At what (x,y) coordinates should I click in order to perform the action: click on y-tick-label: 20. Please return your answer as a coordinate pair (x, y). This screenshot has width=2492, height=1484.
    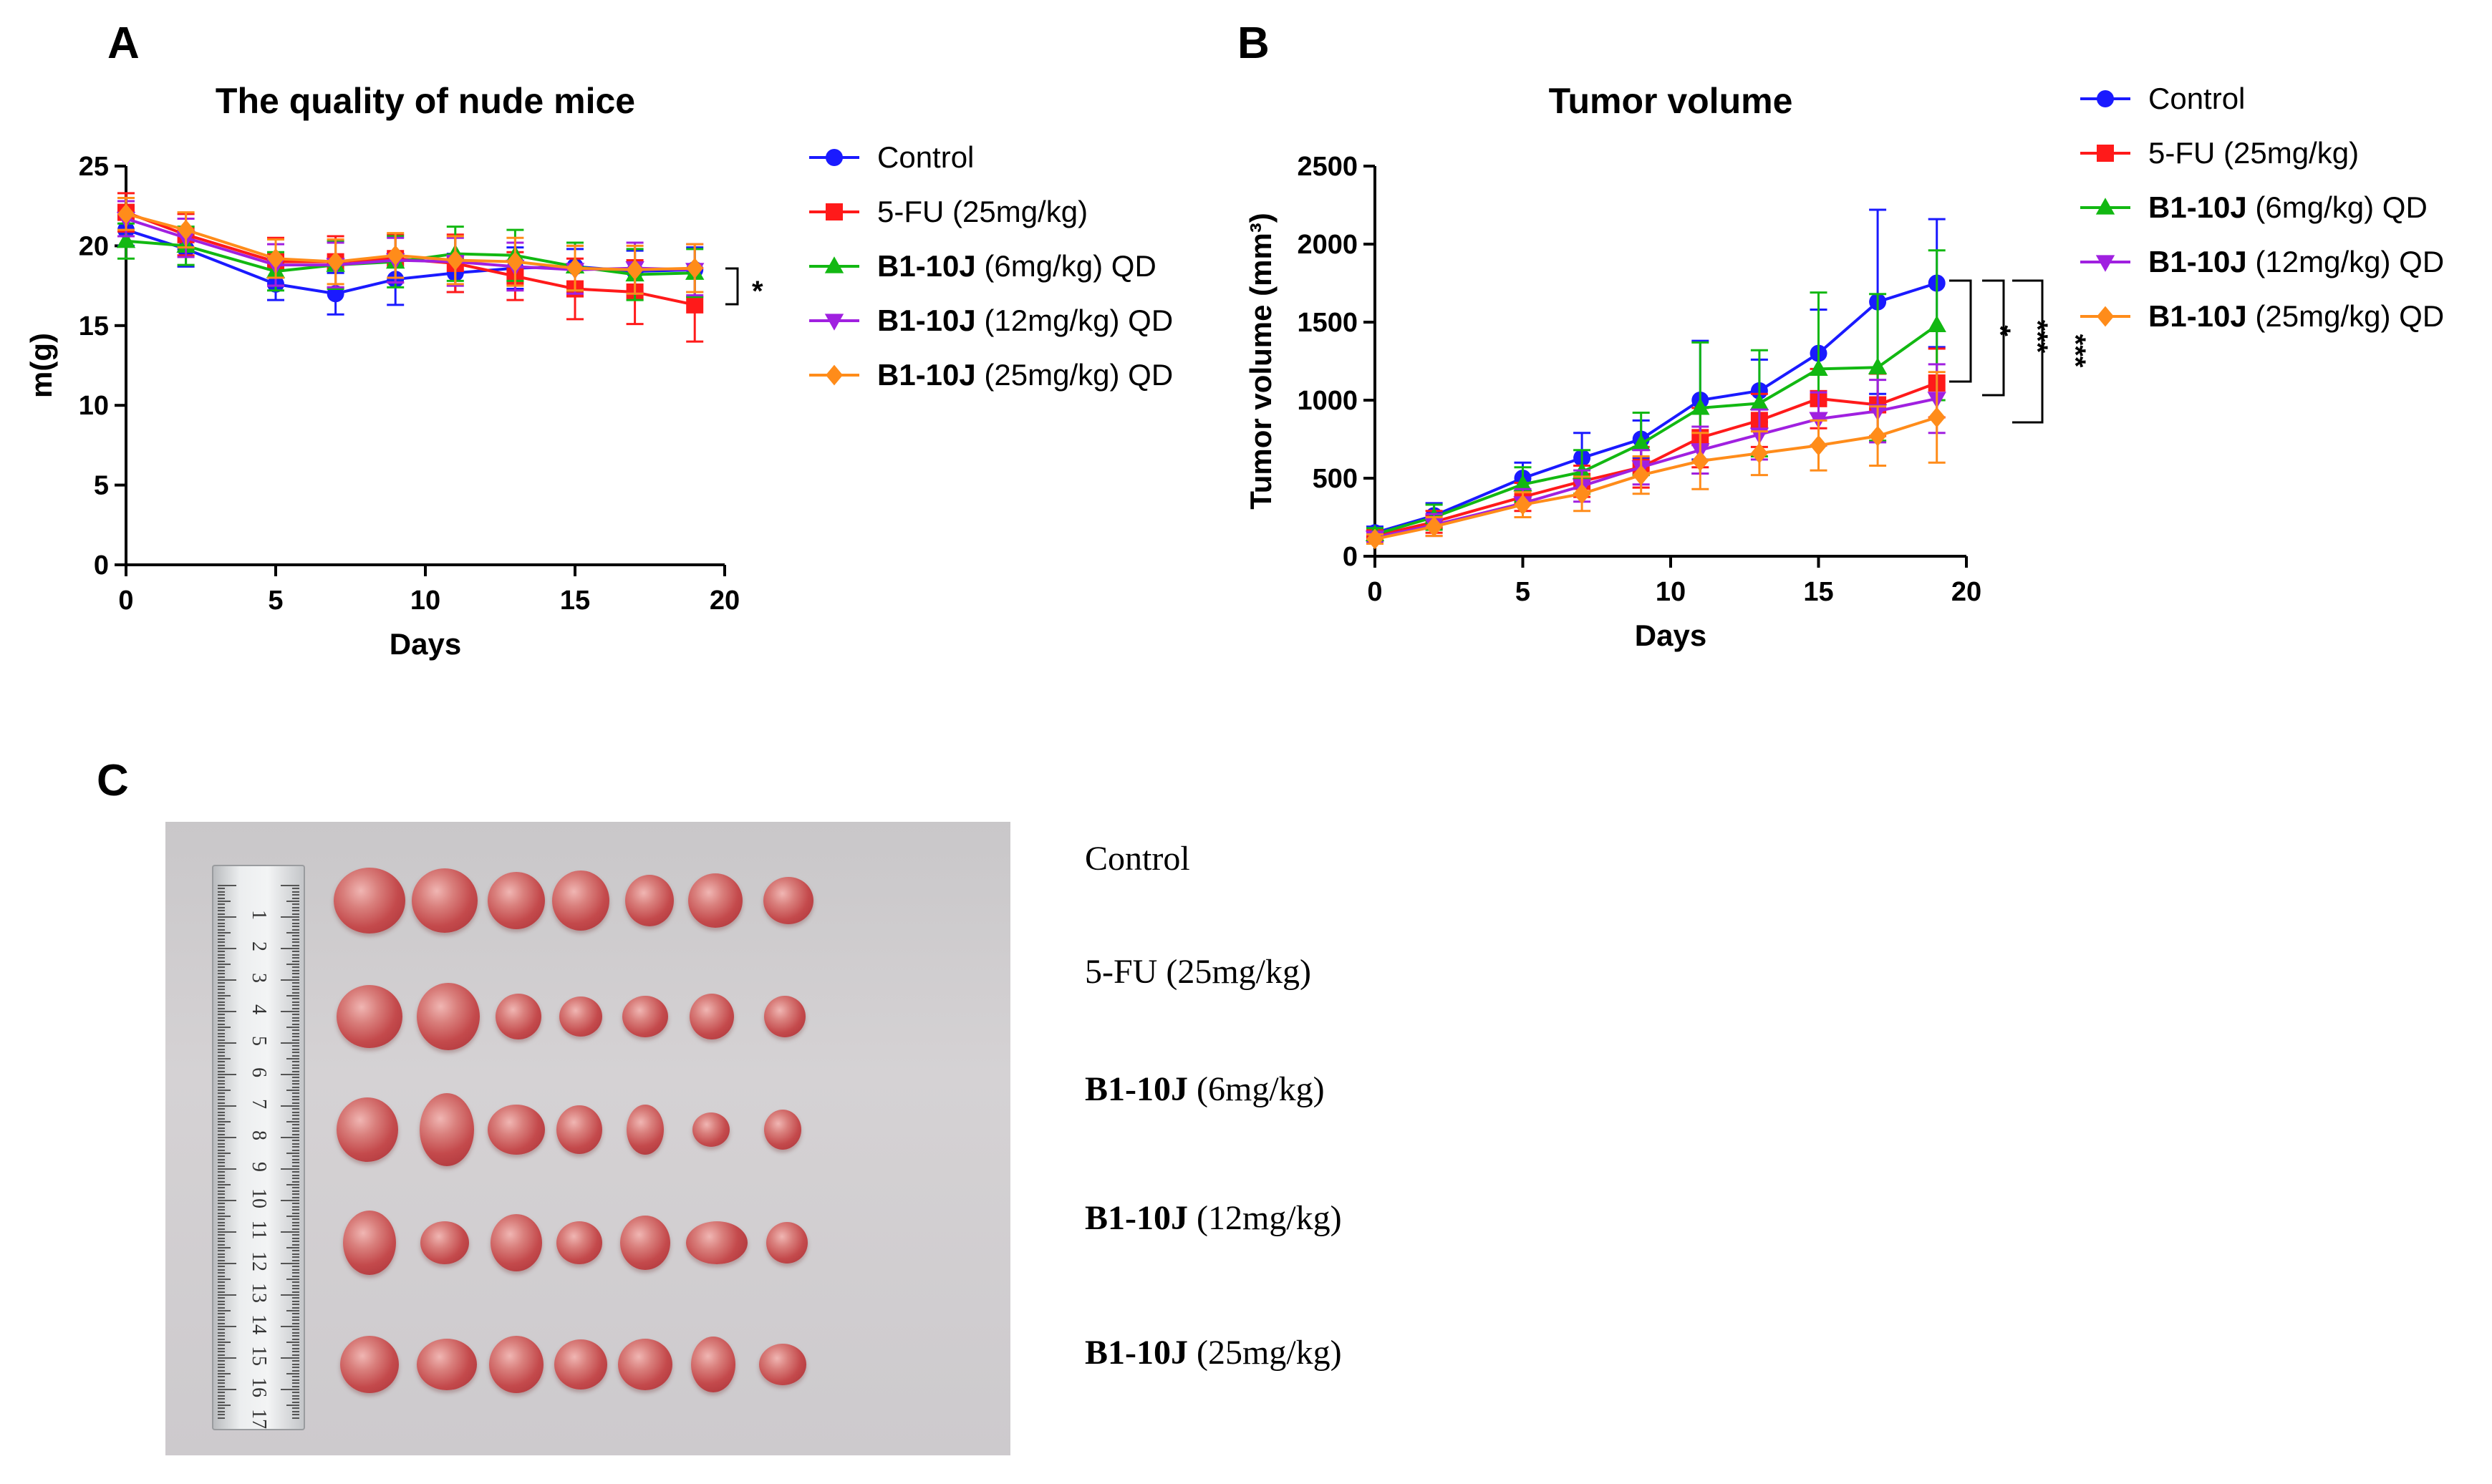
    Looking at the image, I should click on (94, 246).